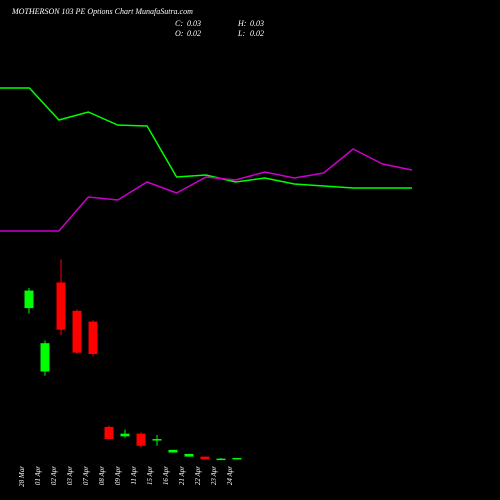  What do you see at coordinates (182, 475) in the screenshot?
I see `x-tick-label: 21 Apr` at bounding box center [182, 475].